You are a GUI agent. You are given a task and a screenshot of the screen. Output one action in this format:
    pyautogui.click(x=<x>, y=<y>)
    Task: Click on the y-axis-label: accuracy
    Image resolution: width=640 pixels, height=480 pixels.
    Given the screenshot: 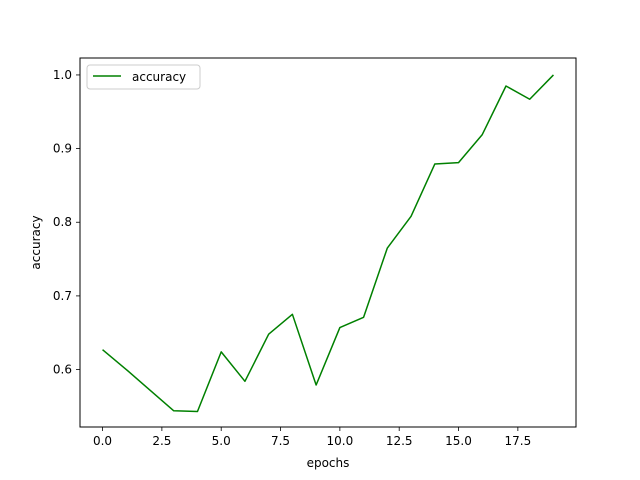 What is the action you would take?
    pyautogui.click(x=36, y=242)
    